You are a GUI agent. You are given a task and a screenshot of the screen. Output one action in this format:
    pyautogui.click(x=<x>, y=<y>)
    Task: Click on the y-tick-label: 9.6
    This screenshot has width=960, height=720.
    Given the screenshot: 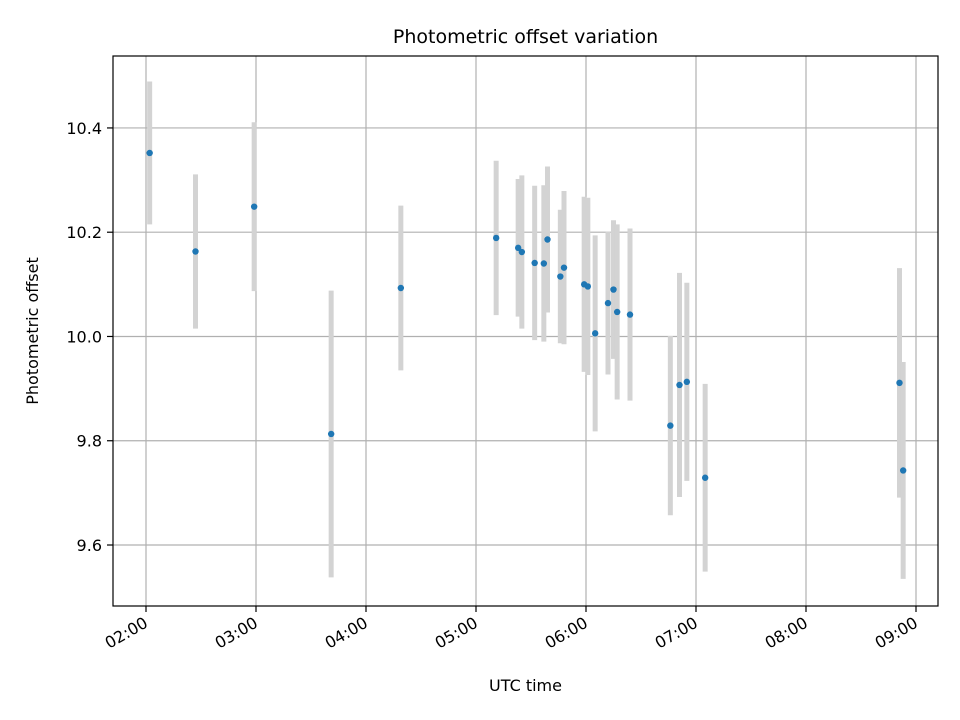 What is the action you would take?
    pyautogui.click(x=89, y=545)
    